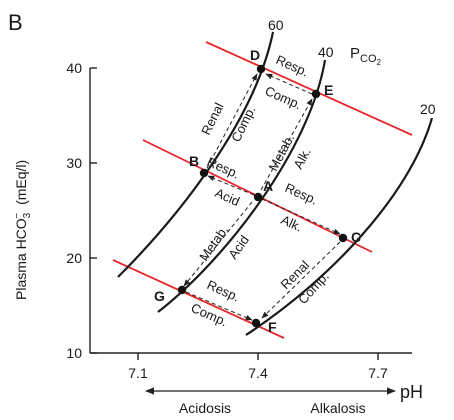 Image resolution: width=454 pixels, height=420 pixels. I want to click on x-axis-label: pH, so click(411, 392).